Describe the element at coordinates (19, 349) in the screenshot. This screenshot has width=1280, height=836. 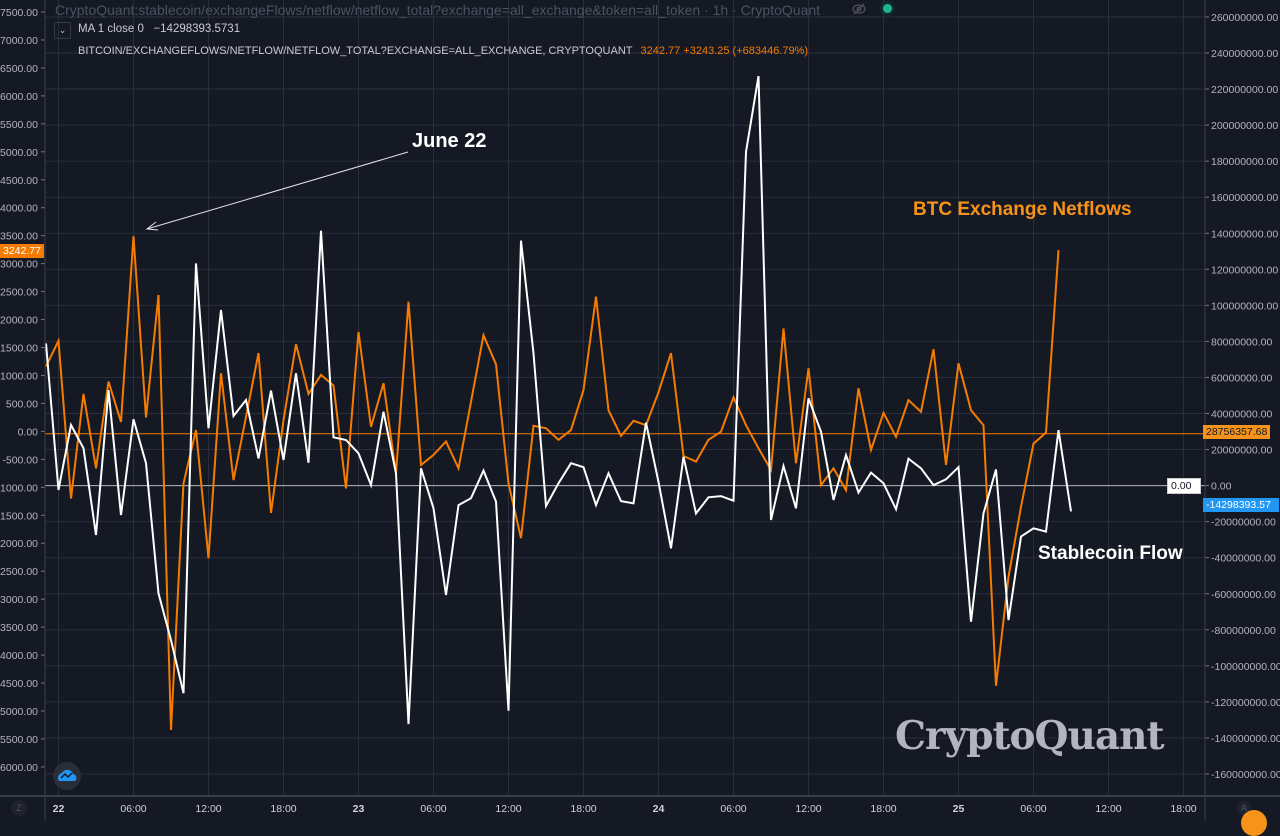
I see `left-axis-label: 1500.00` at that location.